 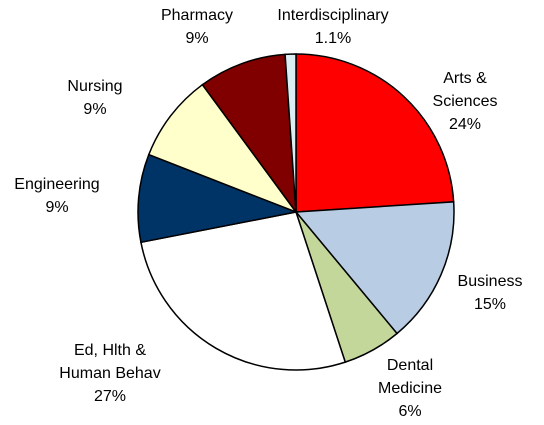 What do you see at coordinates (410, 377) in the screenshot?
I see `category-label: Dental Medicine` at bounding box center [410, 377].